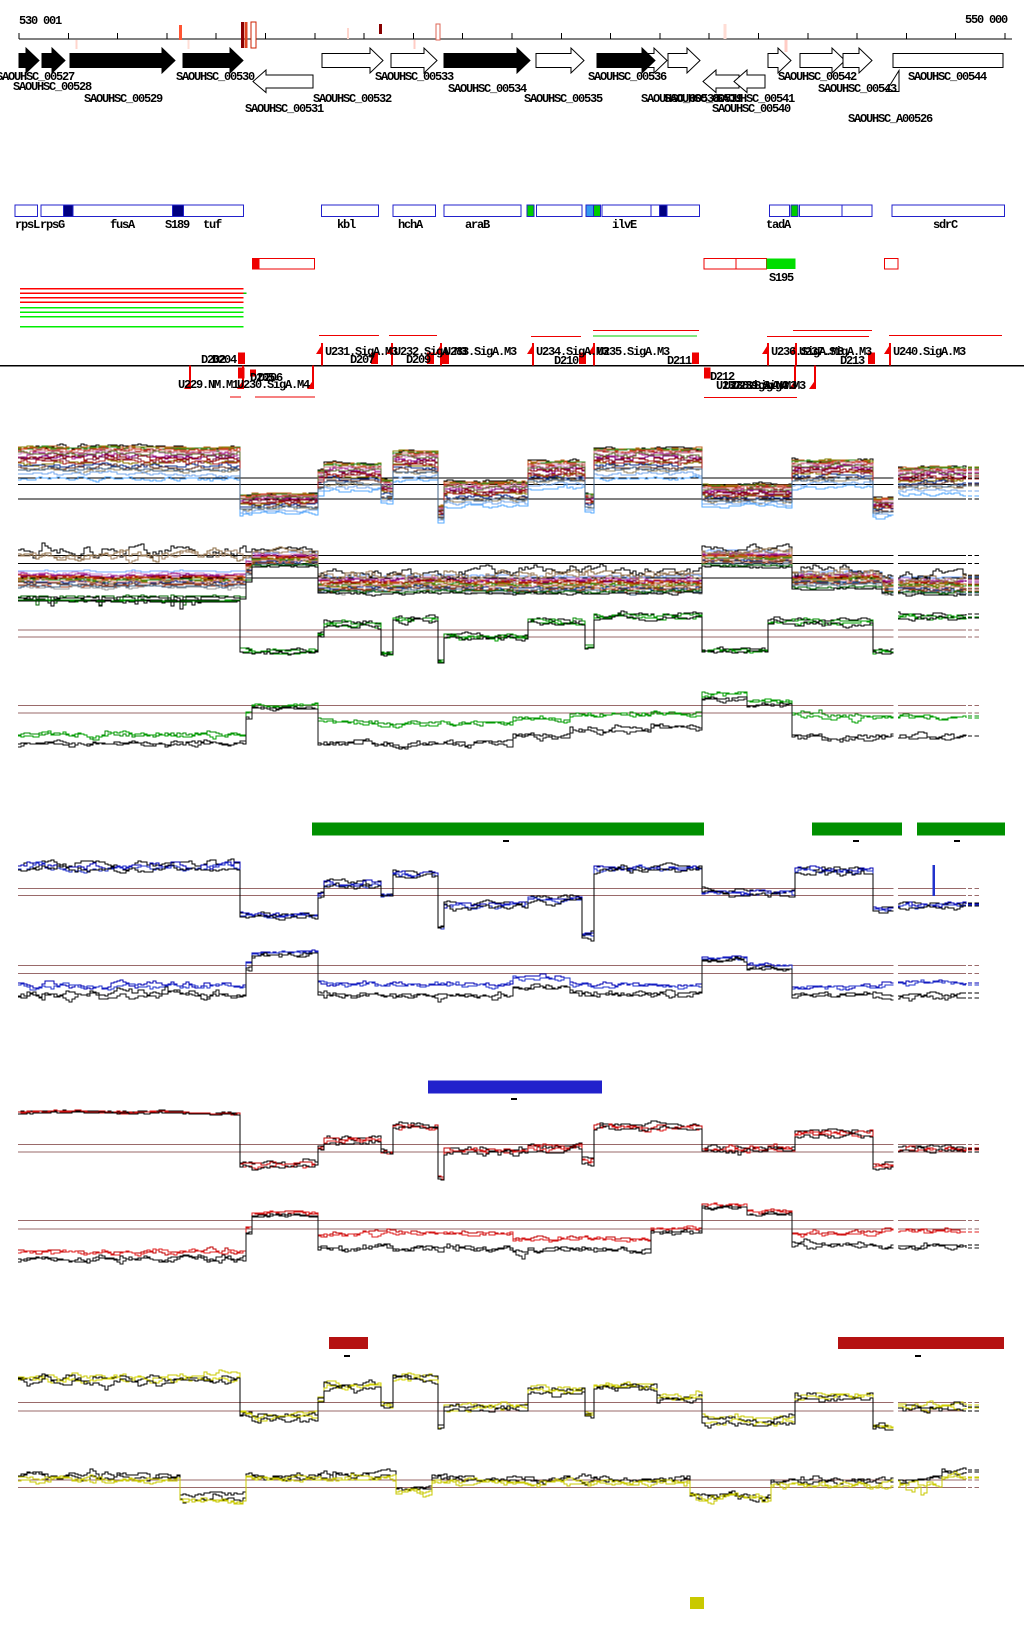  I want to click on svg-text: U232.SigA.M3, so click(430, 352).